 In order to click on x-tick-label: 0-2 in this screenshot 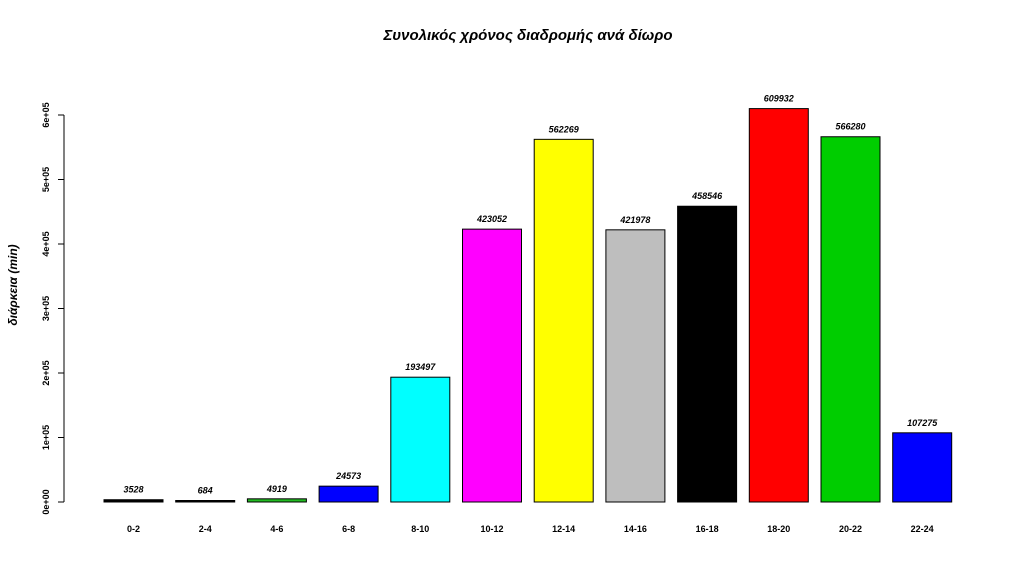, I will do `click(133, 529)`.